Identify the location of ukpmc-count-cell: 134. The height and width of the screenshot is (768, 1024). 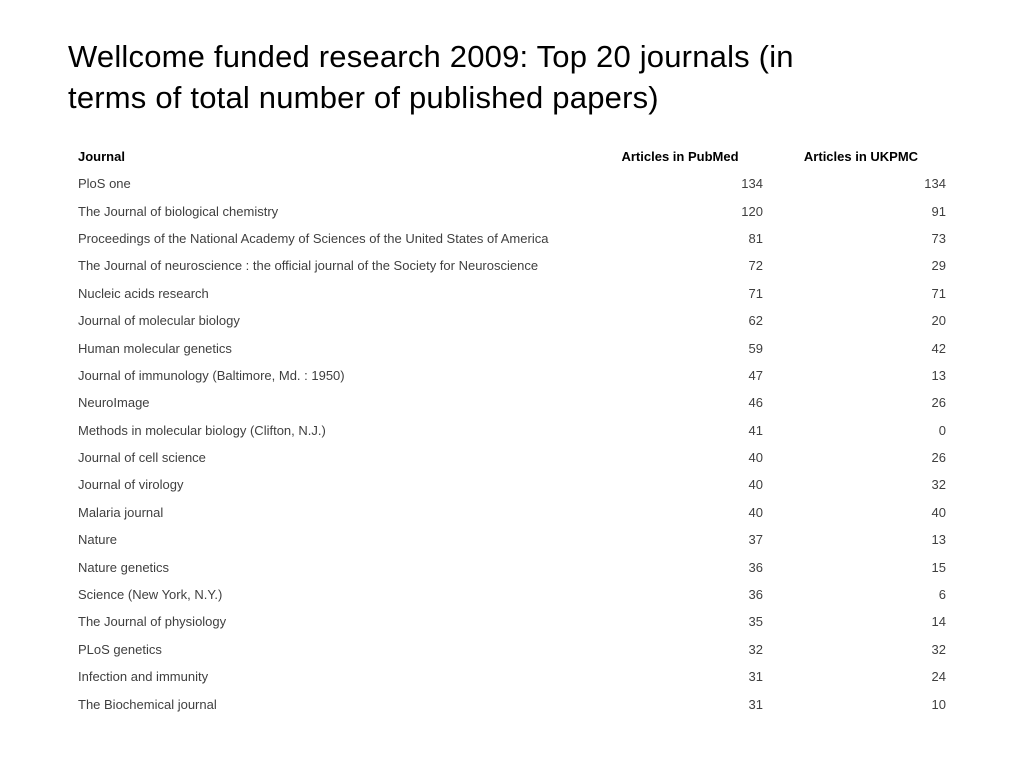
(935, 184).